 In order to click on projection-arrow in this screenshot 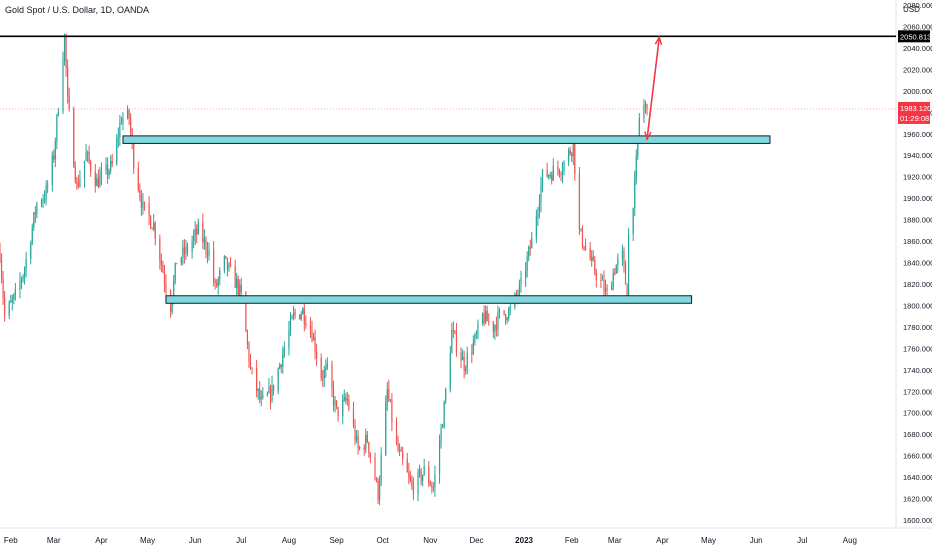, I will do `click(653, 88)`.